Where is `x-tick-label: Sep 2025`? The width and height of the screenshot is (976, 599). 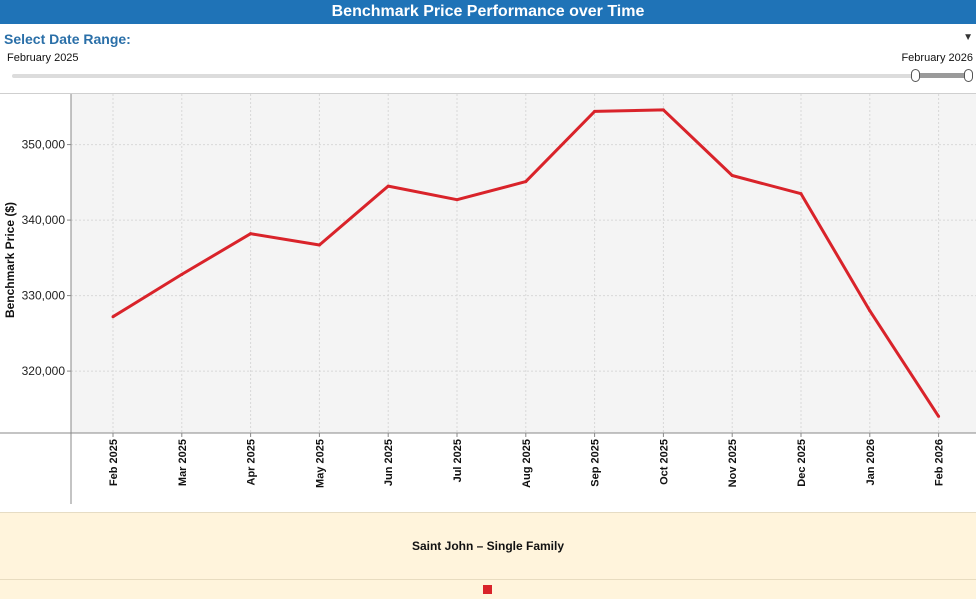
x-tick-label: Sep 2025 is located at coordinates (596, 463).